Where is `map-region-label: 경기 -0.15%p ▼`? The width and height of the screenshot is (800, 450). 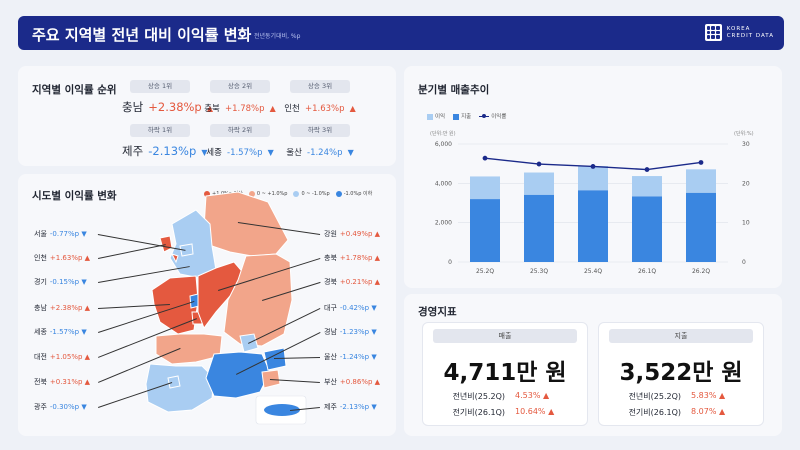 map-region-label: 경기 -0.15%p ▼ is located at coordinates (60, 282).